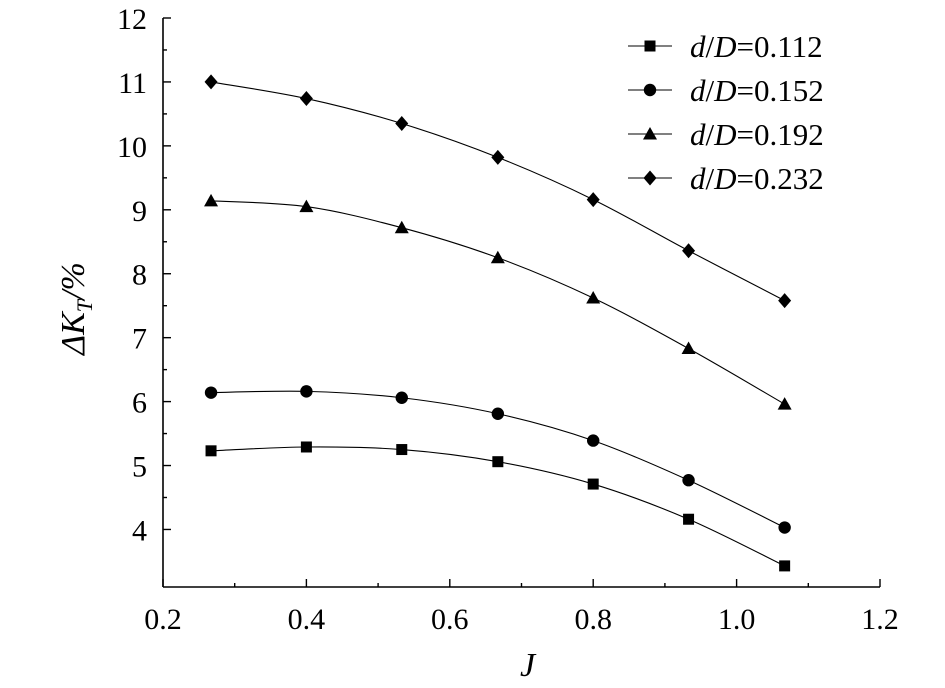  Describe the element at coordinates (528, 665) in the screenshot. I see `x-axis-title: J` at that location.